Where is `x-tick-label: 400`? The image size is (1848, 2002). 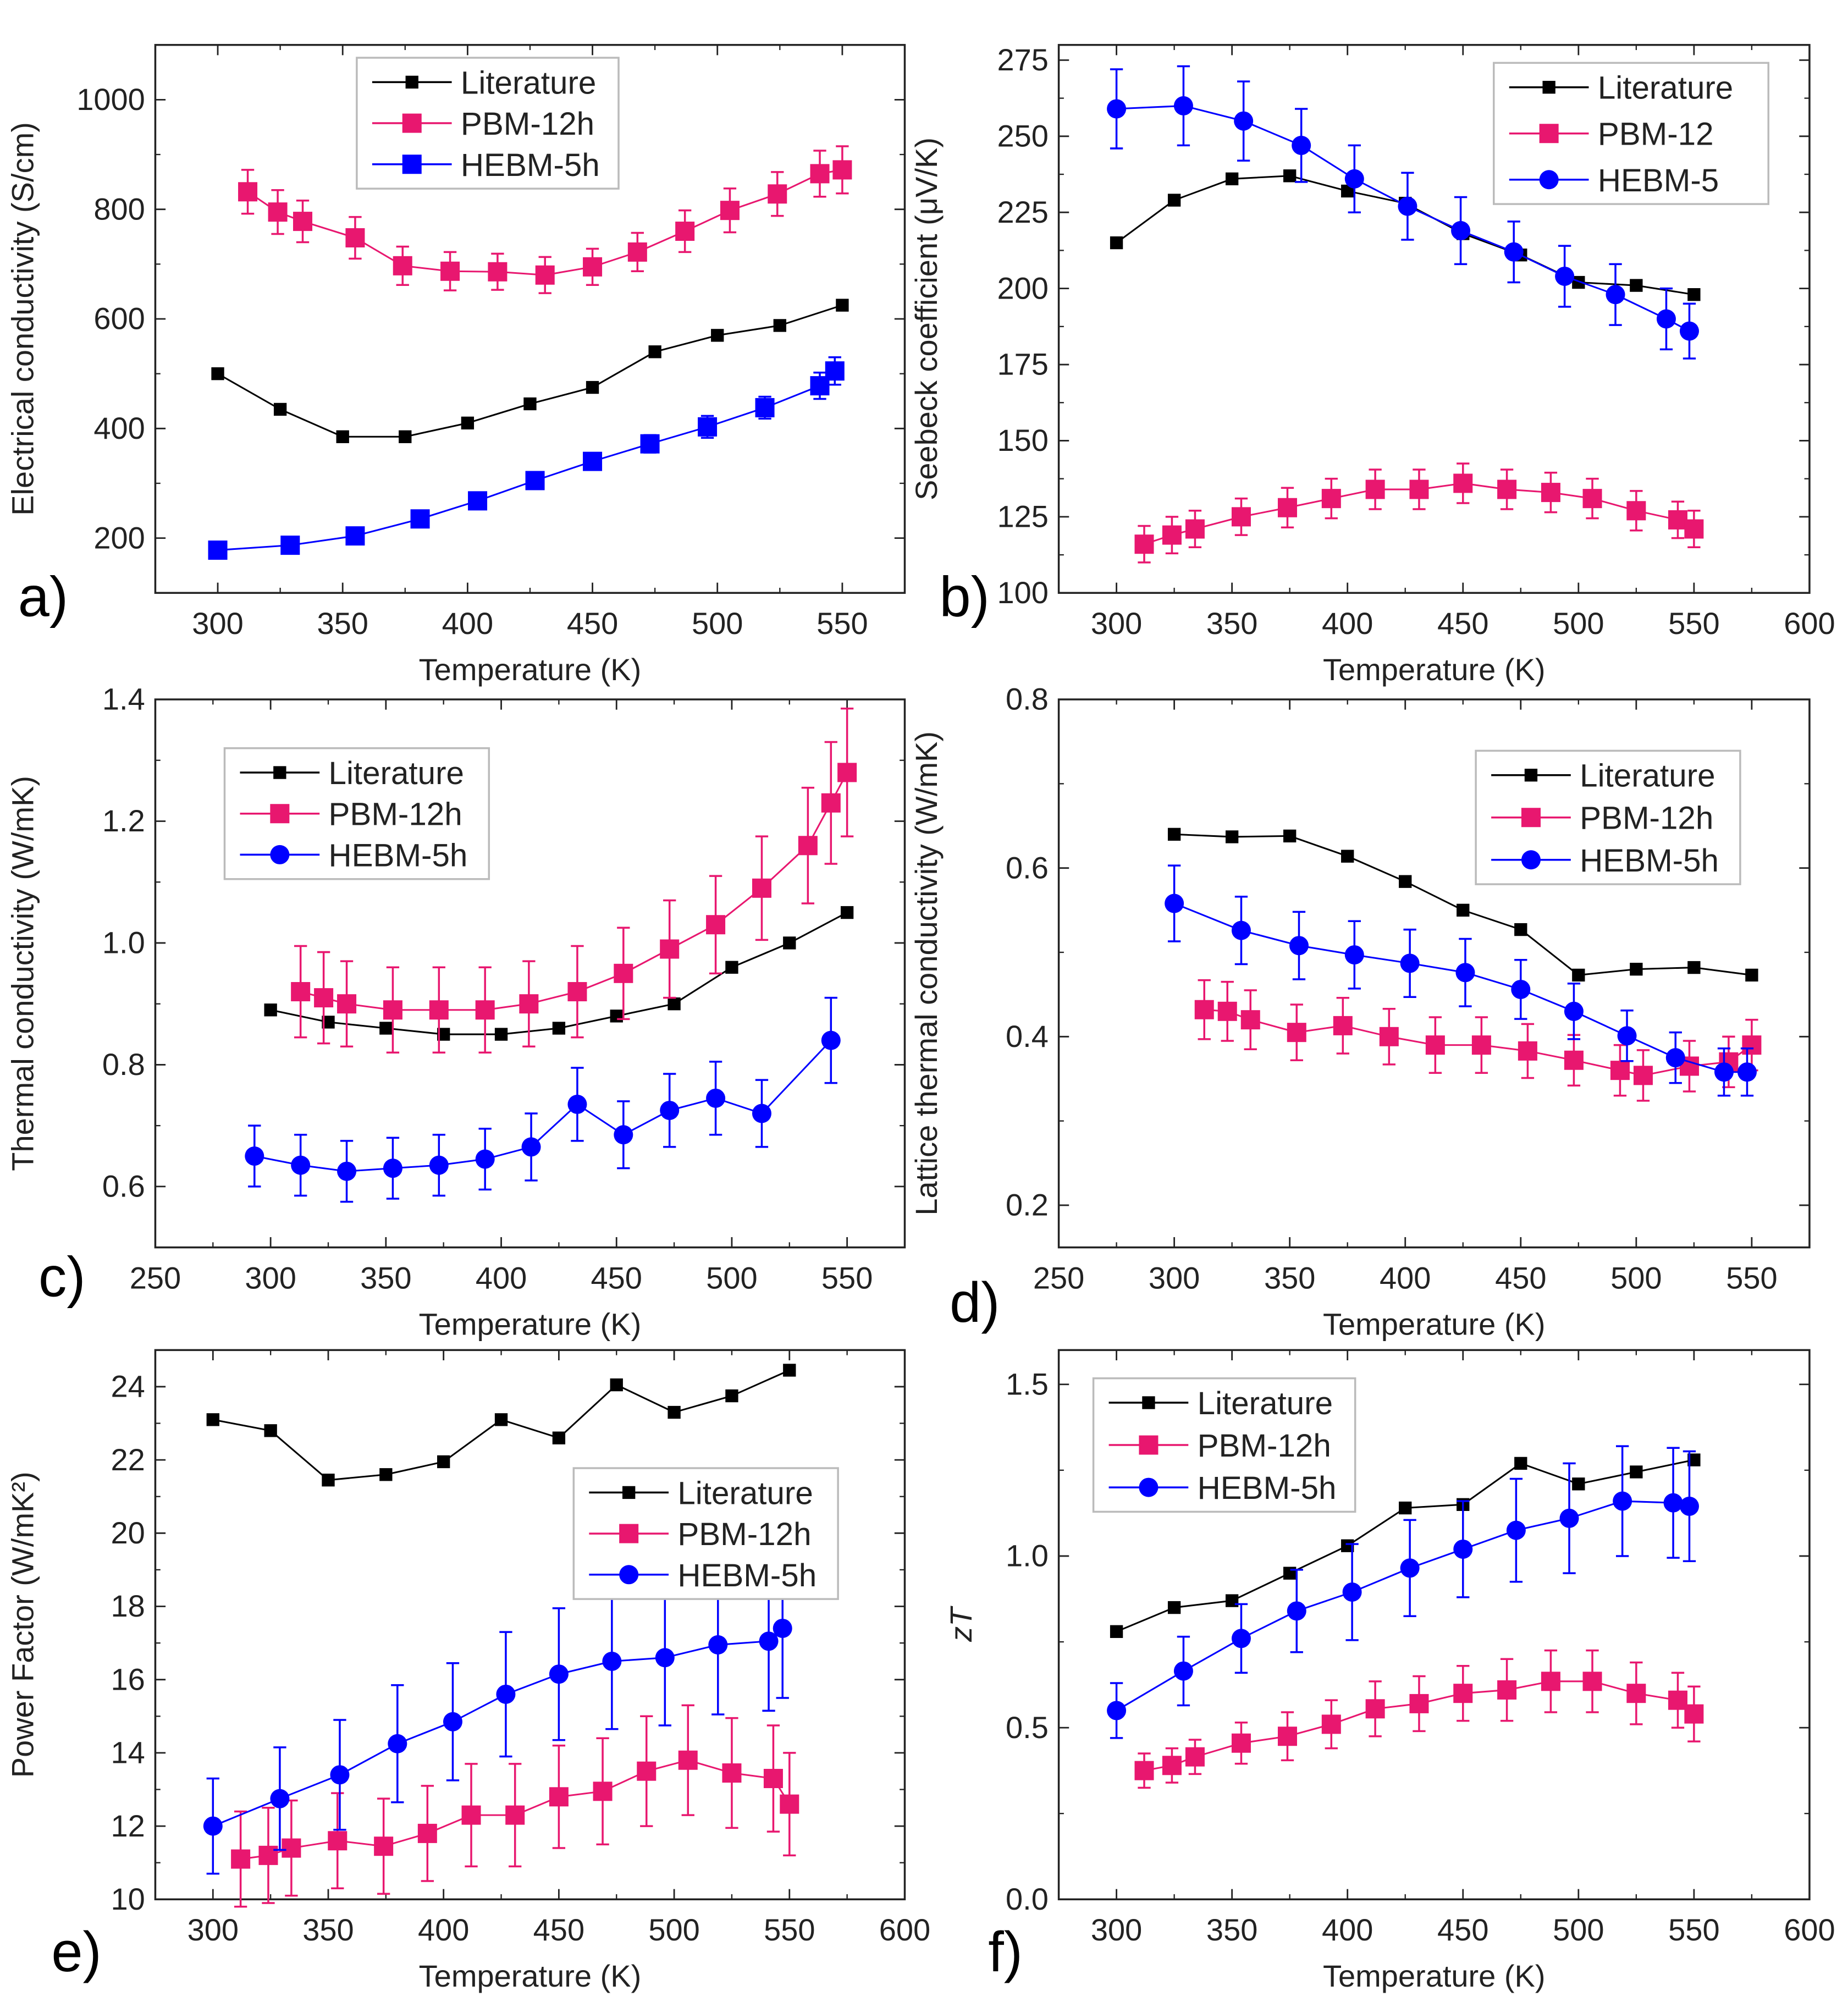 x-tick-label: 400 is located at coordinates (1347, 623).